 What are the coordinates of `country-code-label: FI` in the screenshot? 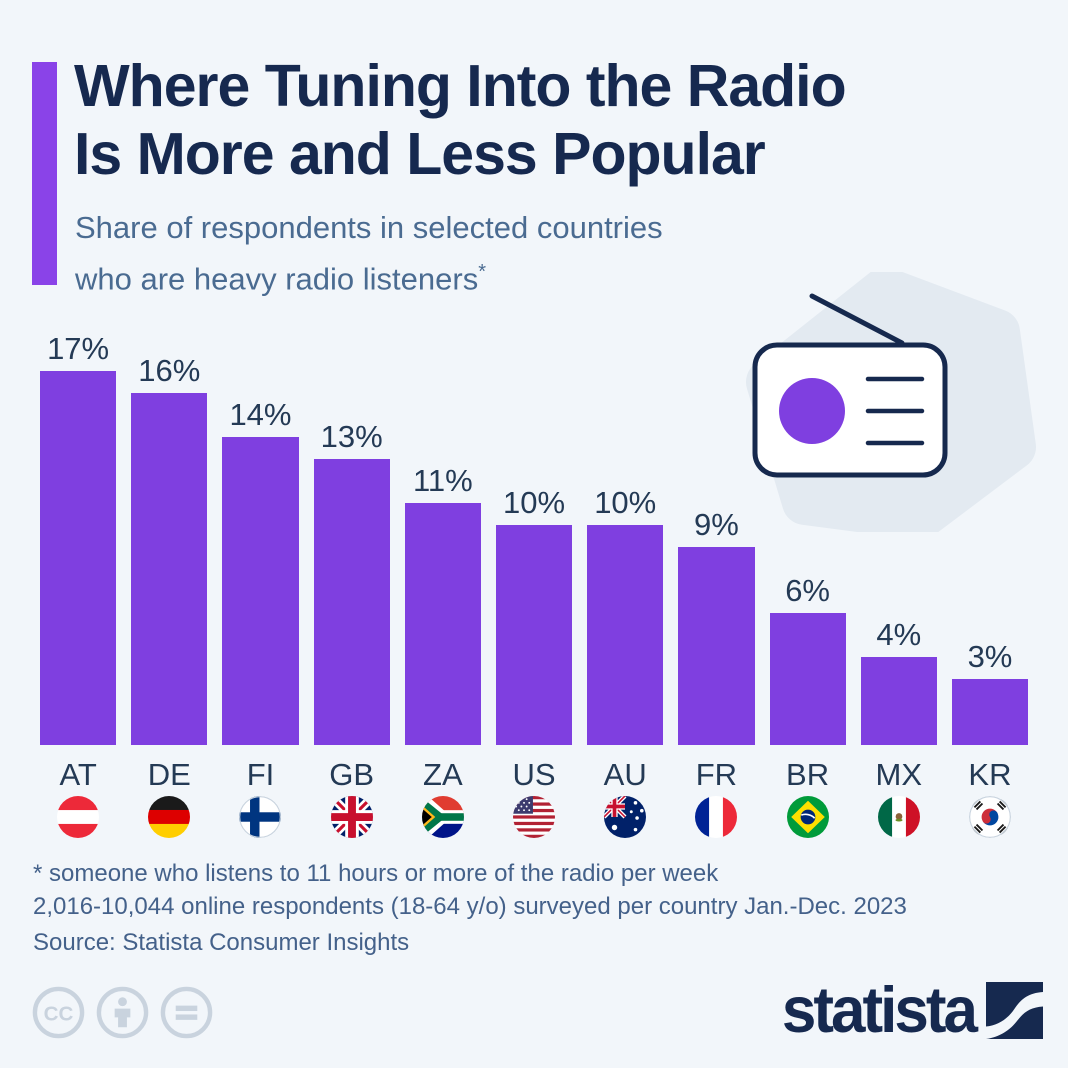 It's located at (260, 774).